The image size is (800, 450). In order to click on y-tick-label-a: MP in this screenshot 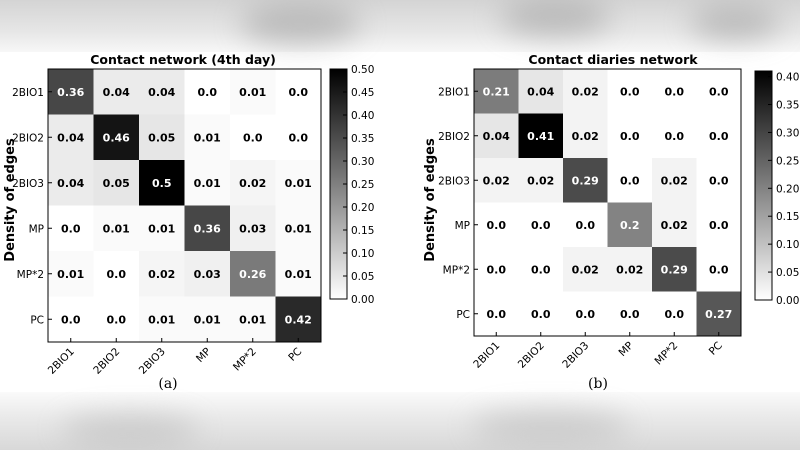, I will do `click(36, 229)`.